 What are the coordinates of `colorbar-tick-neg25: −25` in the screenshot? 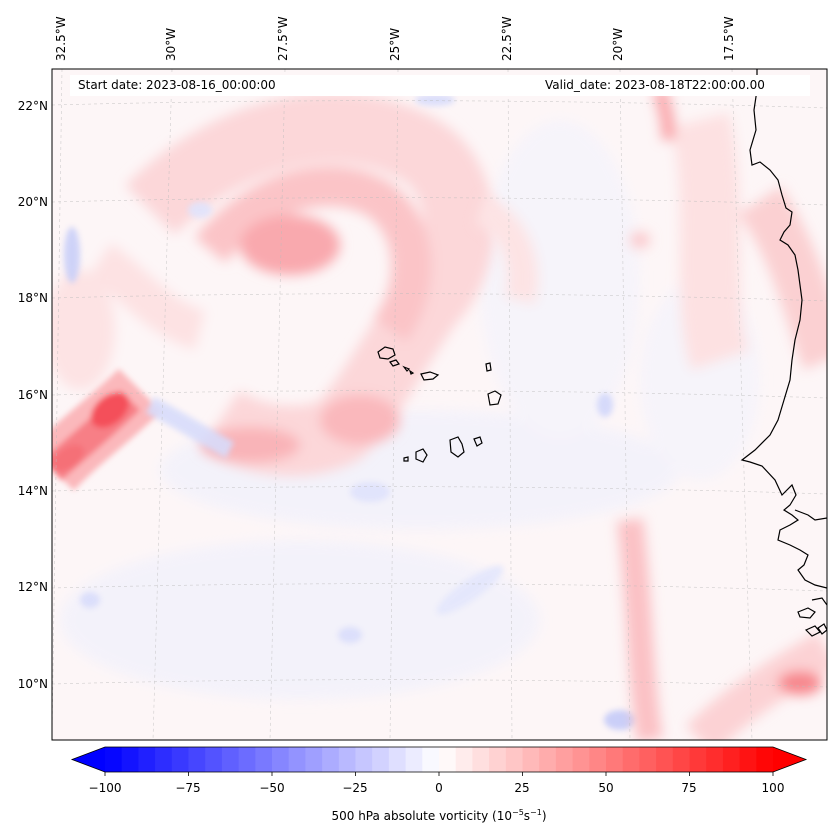 It's located at (355, 788).